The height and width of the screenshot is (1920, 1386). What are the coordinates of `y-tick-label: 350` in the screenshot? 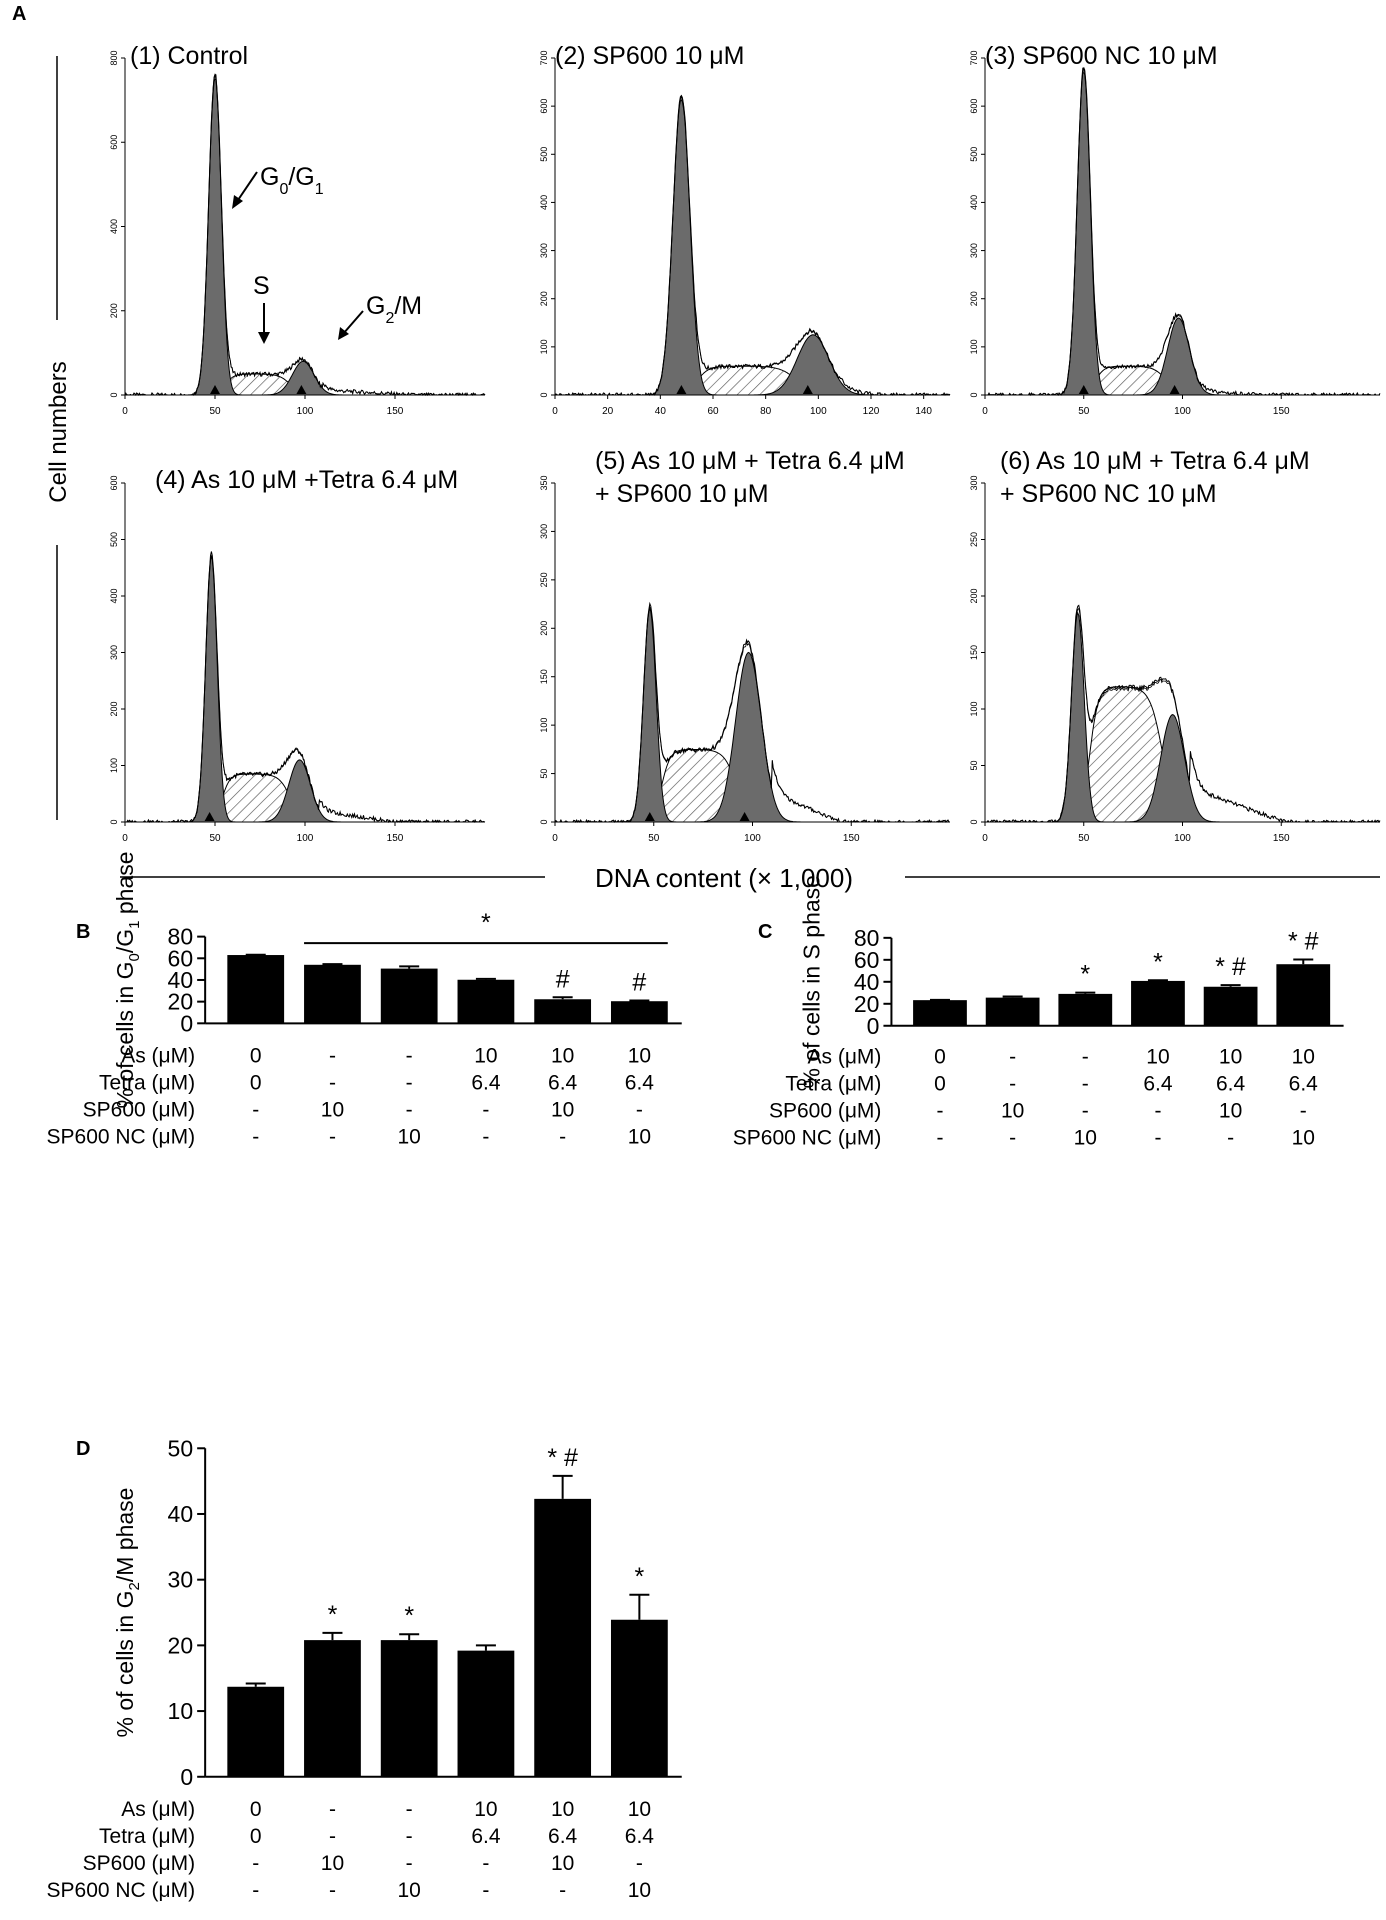 It's located at (544, 482).